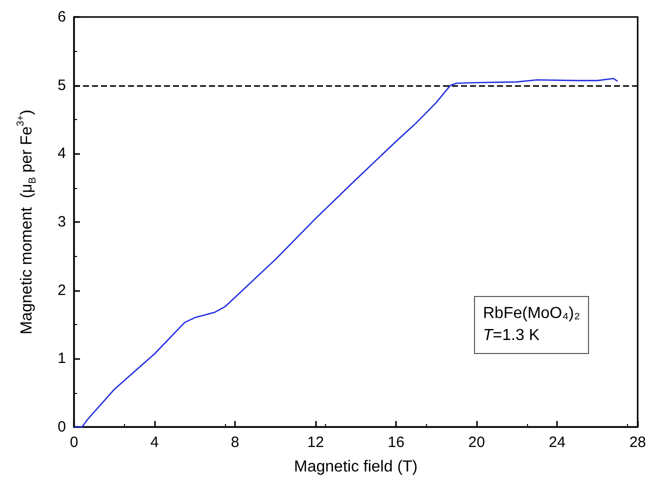 Image resolution: width=649 pixels, height=499 pixels. What do you see at coordinates (62, 290) in the screenshot?
I see `y-tick-label: 2` at bounding box center [62, 290].